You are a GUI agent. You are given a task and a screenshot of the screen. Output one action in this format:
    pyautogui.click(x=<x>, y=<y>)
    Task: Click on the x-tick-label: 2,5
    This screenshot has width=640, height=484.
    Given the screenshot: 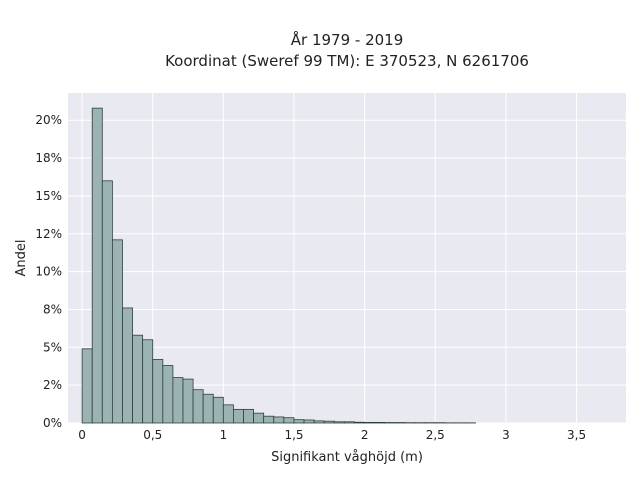 What is the action you would take?
    pyautogui.click(x=435, y=435)
    